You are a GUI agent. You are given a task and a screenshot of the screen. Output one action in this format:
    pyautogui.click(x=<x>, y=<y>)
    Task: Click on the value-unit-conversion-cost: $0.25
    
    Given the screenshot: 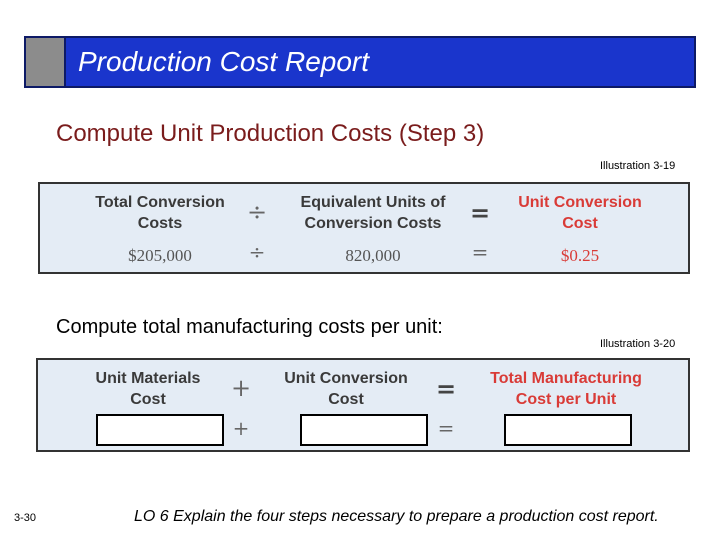 What is the action you would take?
    pyautogui.click(x=580, y=255)
    